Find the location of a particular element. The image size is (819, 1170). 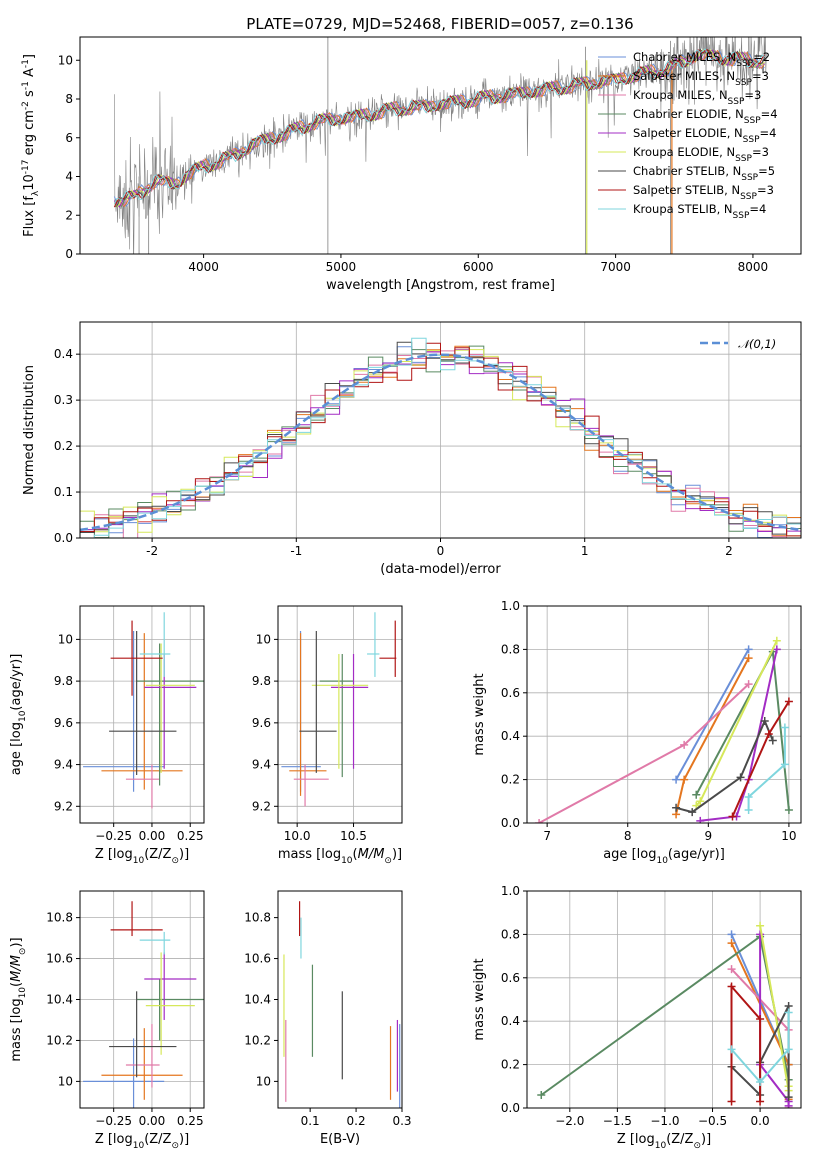

x-tick-label: 9 is located at coordinates (709, 836).